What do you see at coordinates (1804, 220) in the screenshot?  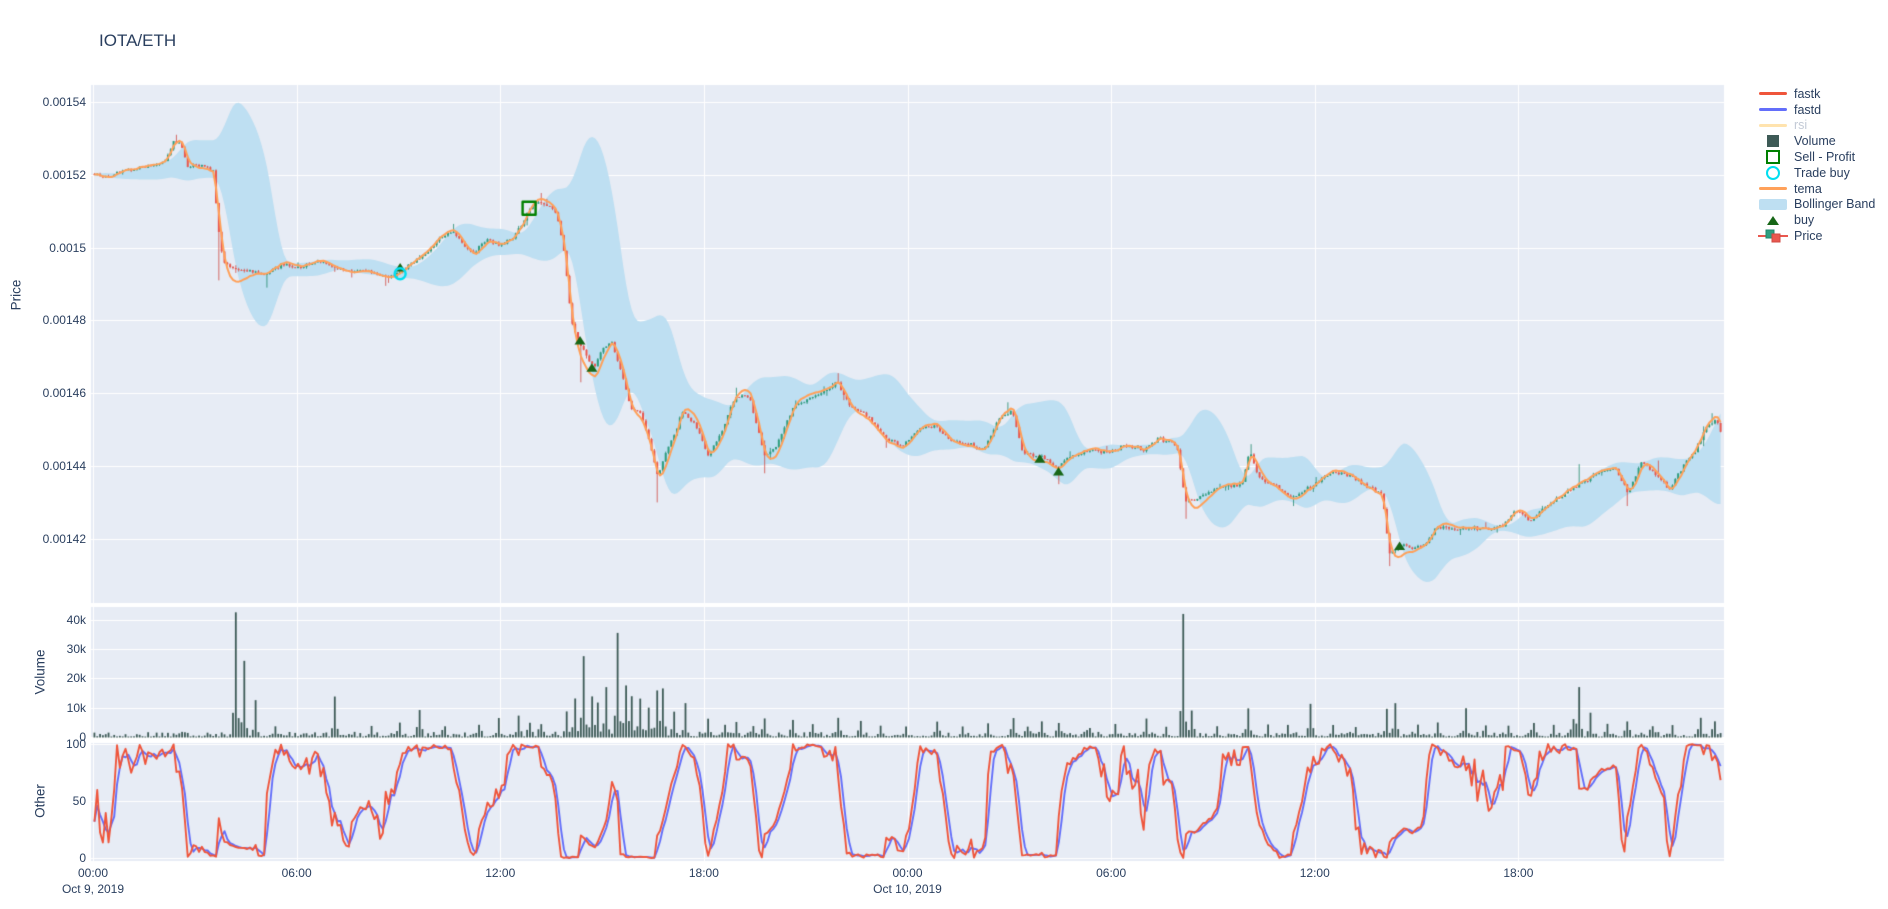 I see `legend-label-buy: buy` at bounding box center [1804, 220].